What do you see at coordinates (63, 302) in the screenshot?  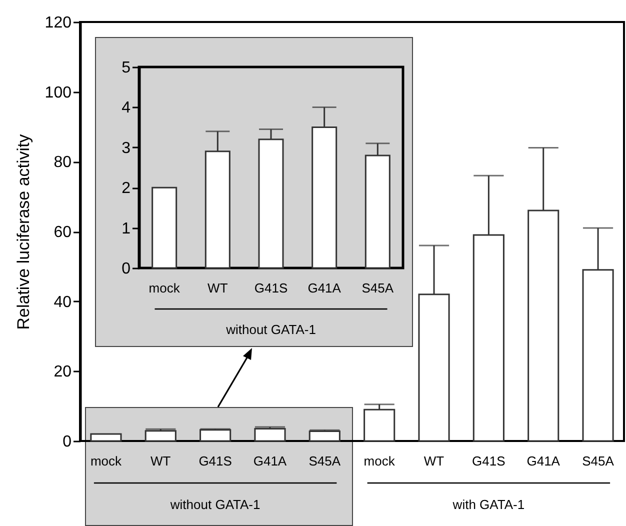 I see `y-tick-label: 40` at bounding box center [63, 302].